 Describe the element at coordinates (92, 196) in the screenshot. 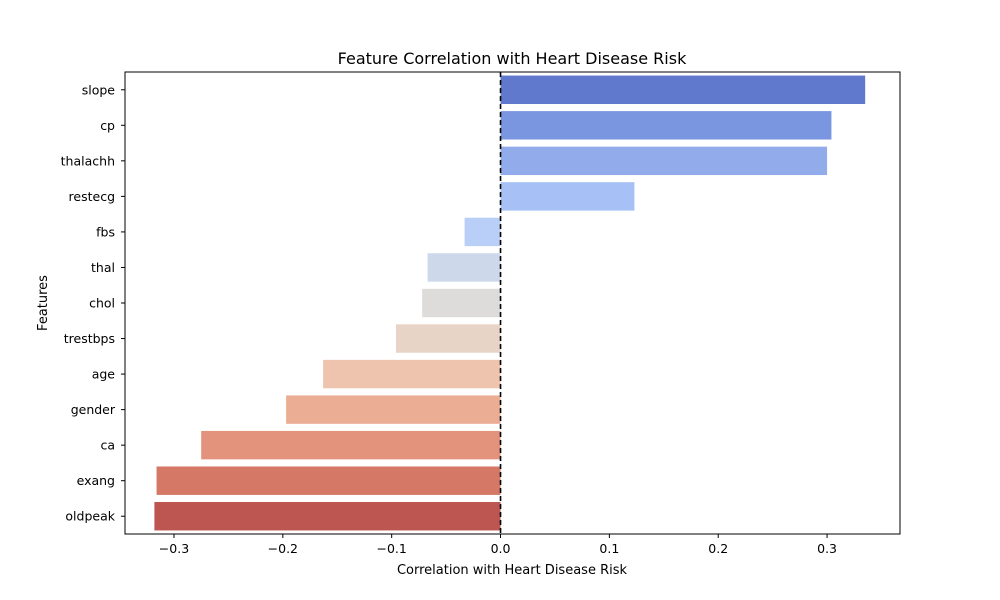

I see `y-tick-label: restecg` at that location.